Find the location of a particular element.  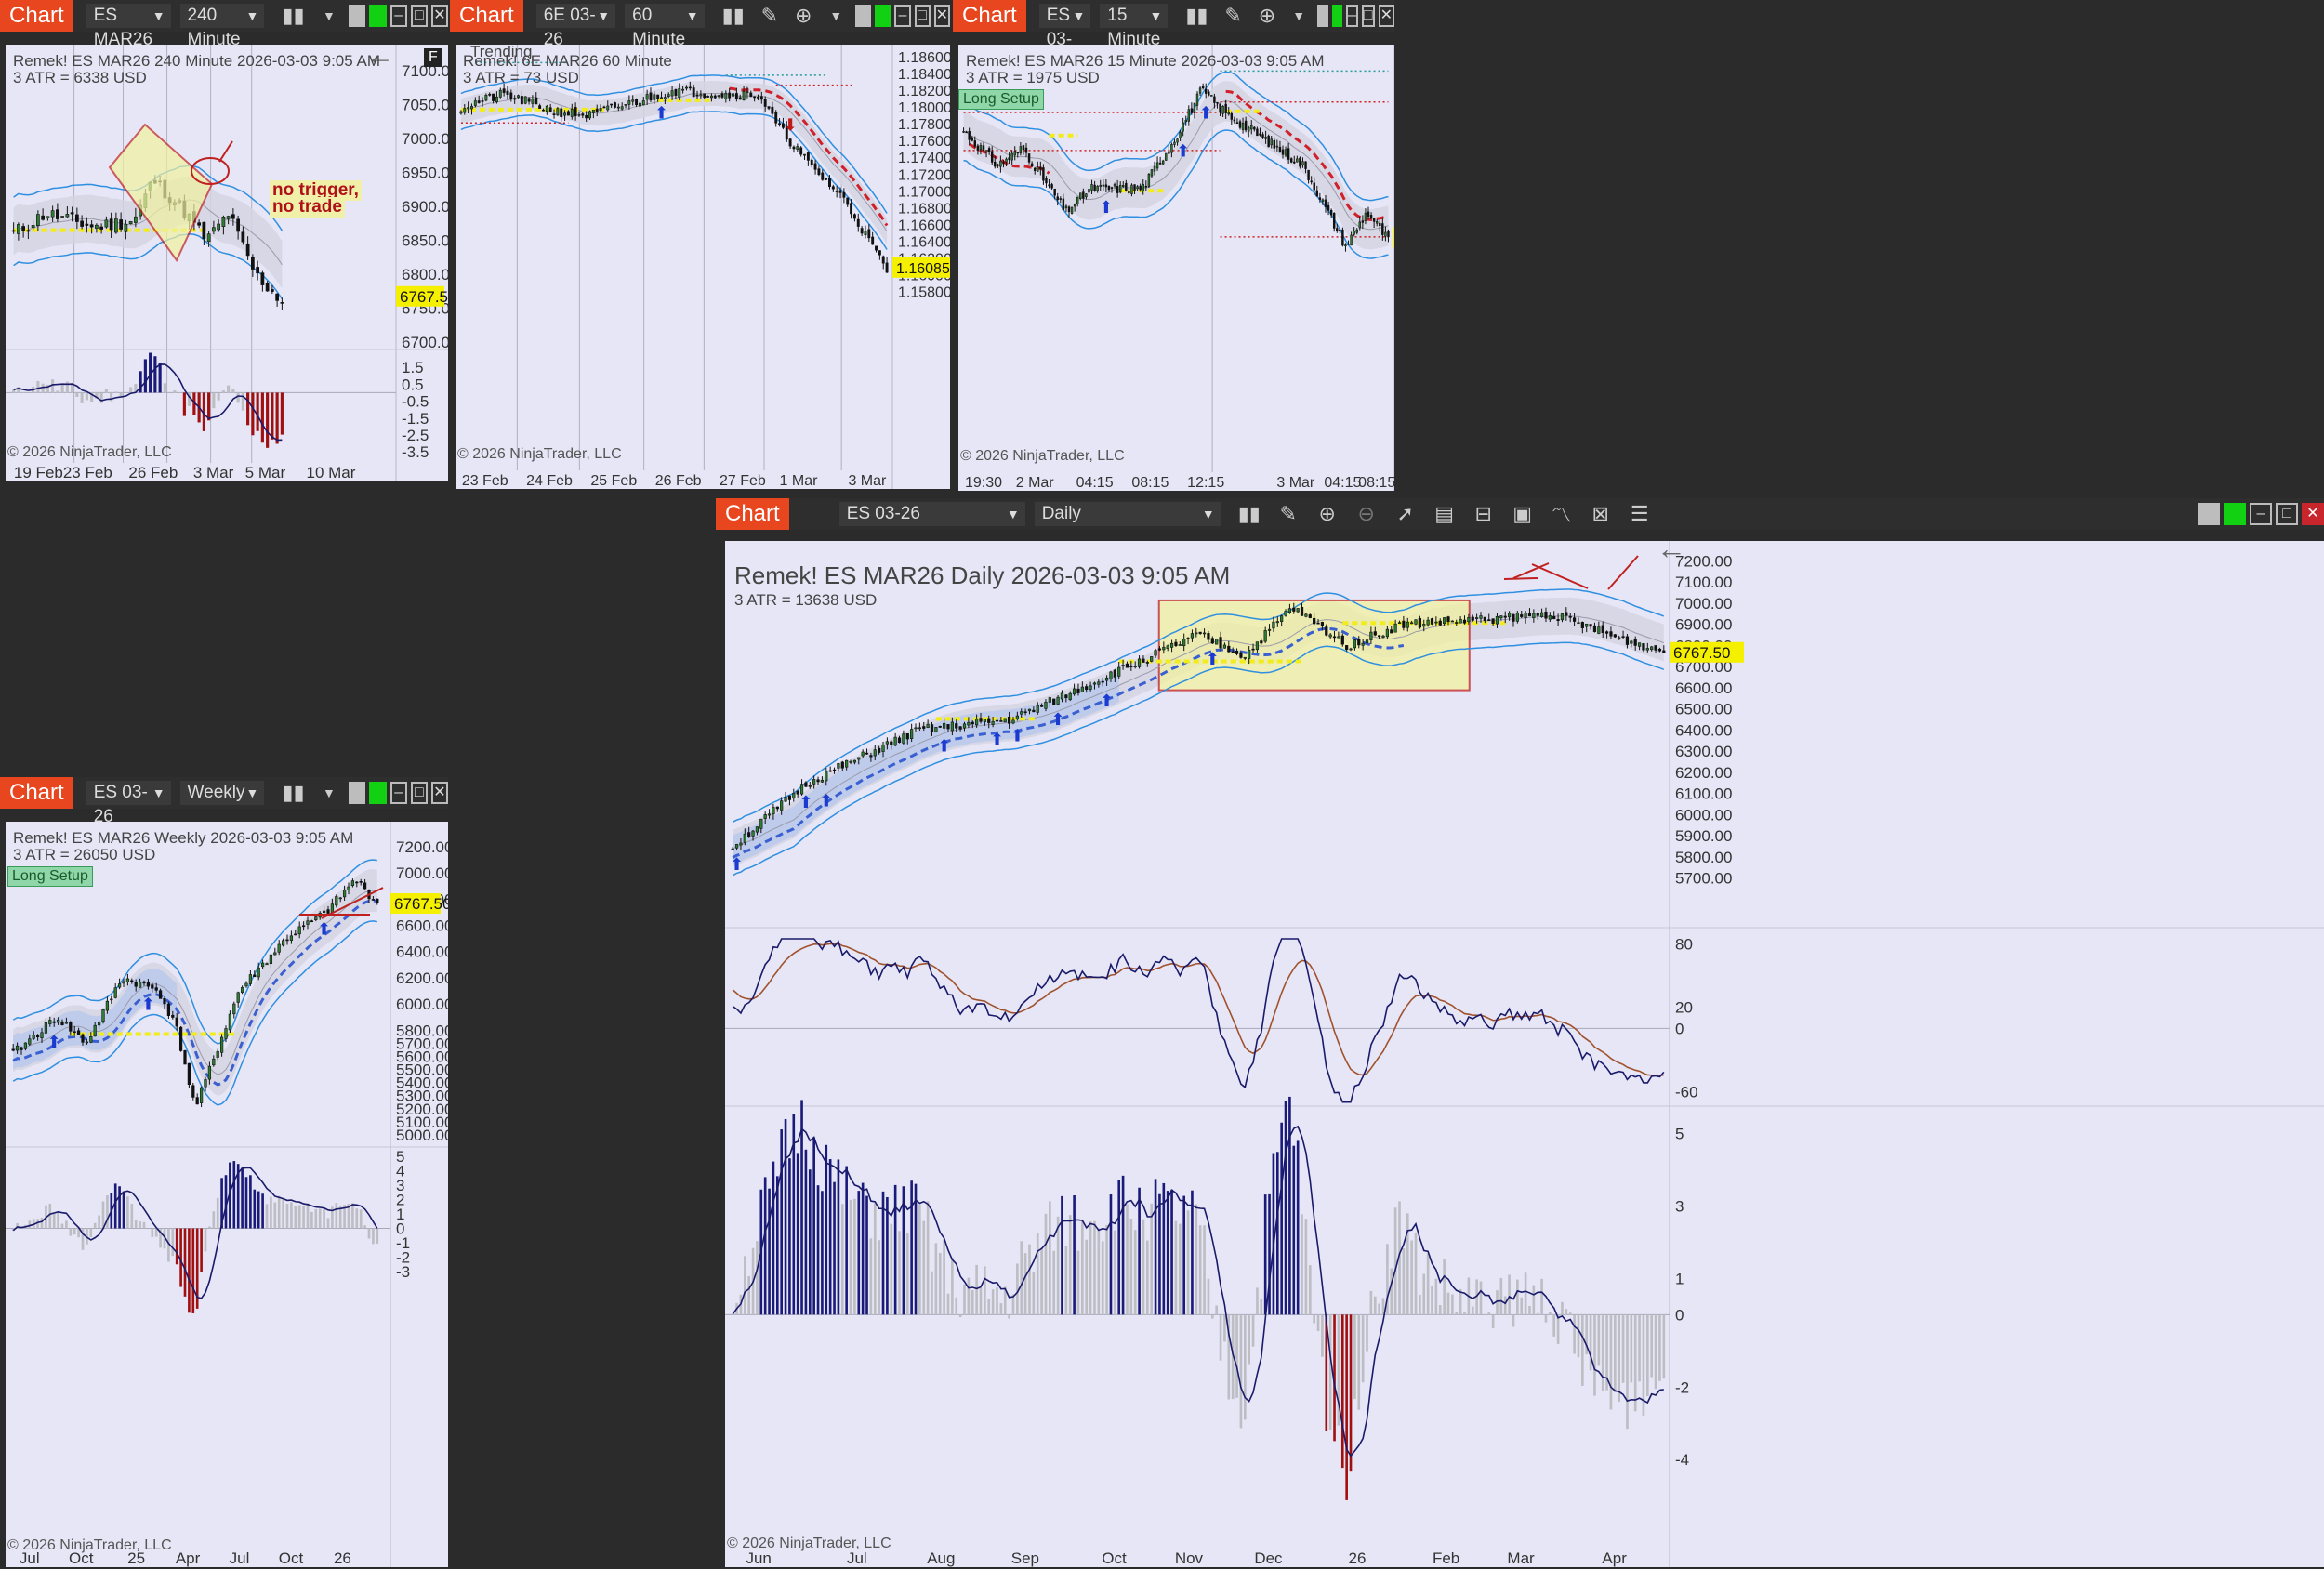

interval-selector: Daily ▼ is located at coordinates (1127, 514).